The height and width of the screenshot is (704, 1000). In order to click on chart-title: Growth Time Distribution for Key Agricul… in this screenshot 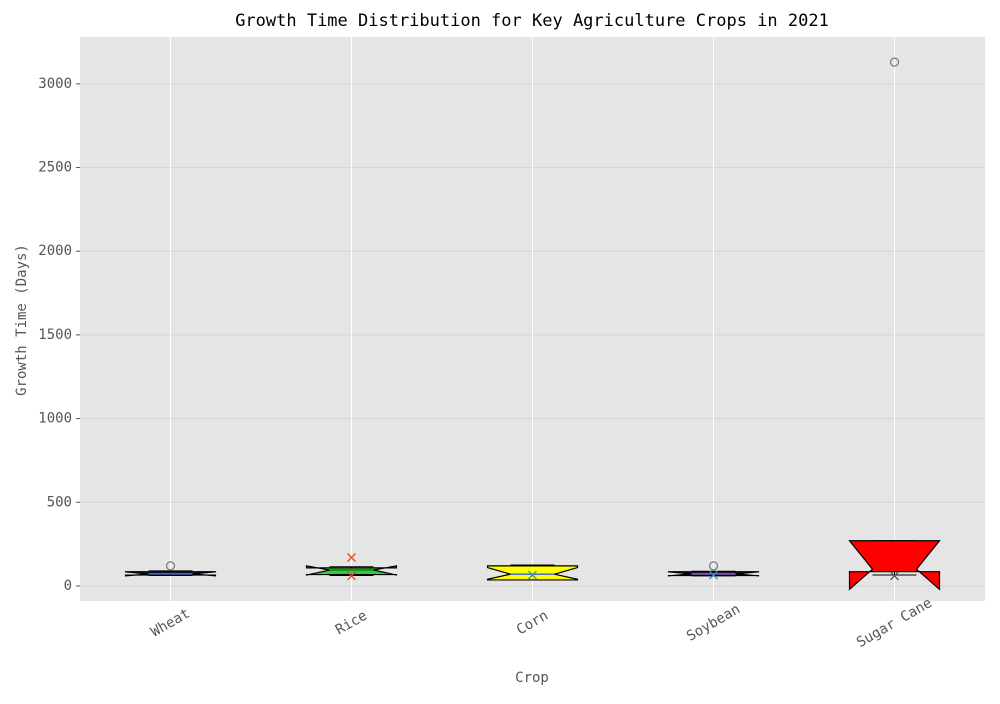, I will do `click(532, 21)`.